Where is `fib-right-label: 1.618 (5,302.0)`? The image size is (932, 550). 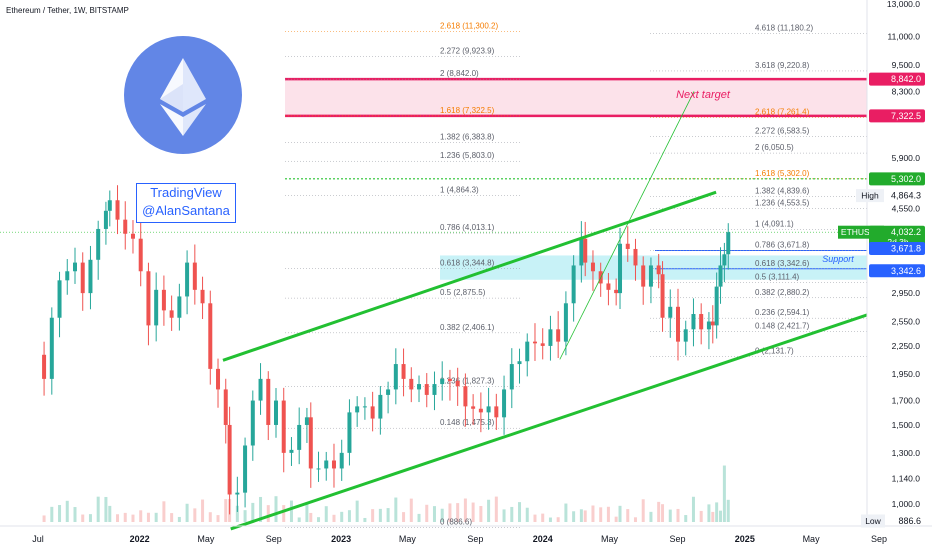 fib-right-label: 1.618 (5,302.0) is located at coordinates (782, 173).